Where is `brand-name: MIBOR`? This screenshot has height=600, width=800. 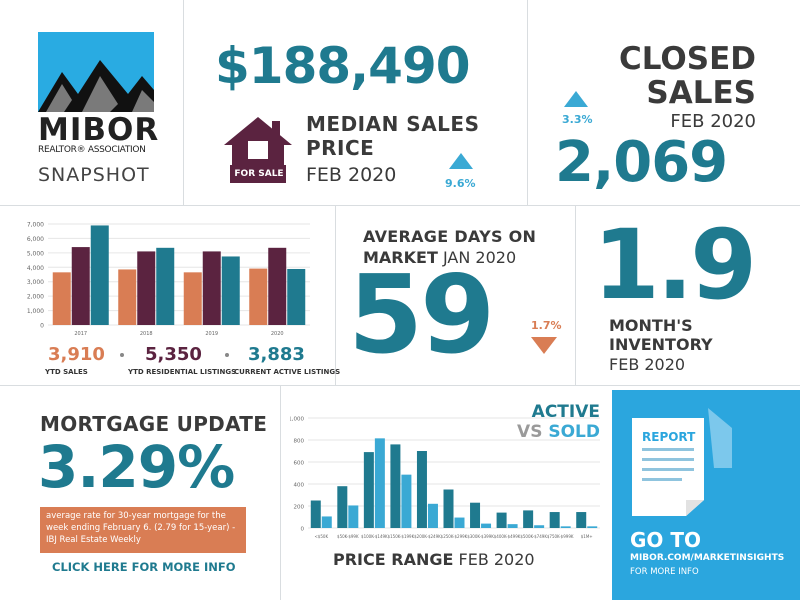 brand-name: MIBOR is located at coordinates (99, 130).